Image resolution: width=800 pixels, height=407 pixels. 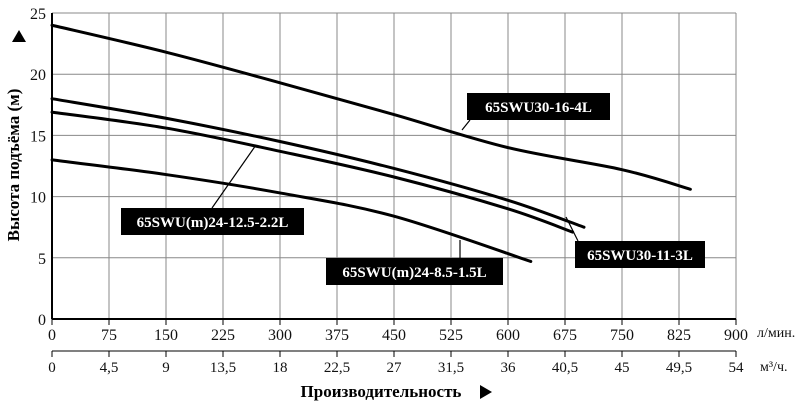 What do you see at coordinates (280, 368) in the screenshot?
I see `x-tick-label-secondary: 18` at bounding box center [280, 368].